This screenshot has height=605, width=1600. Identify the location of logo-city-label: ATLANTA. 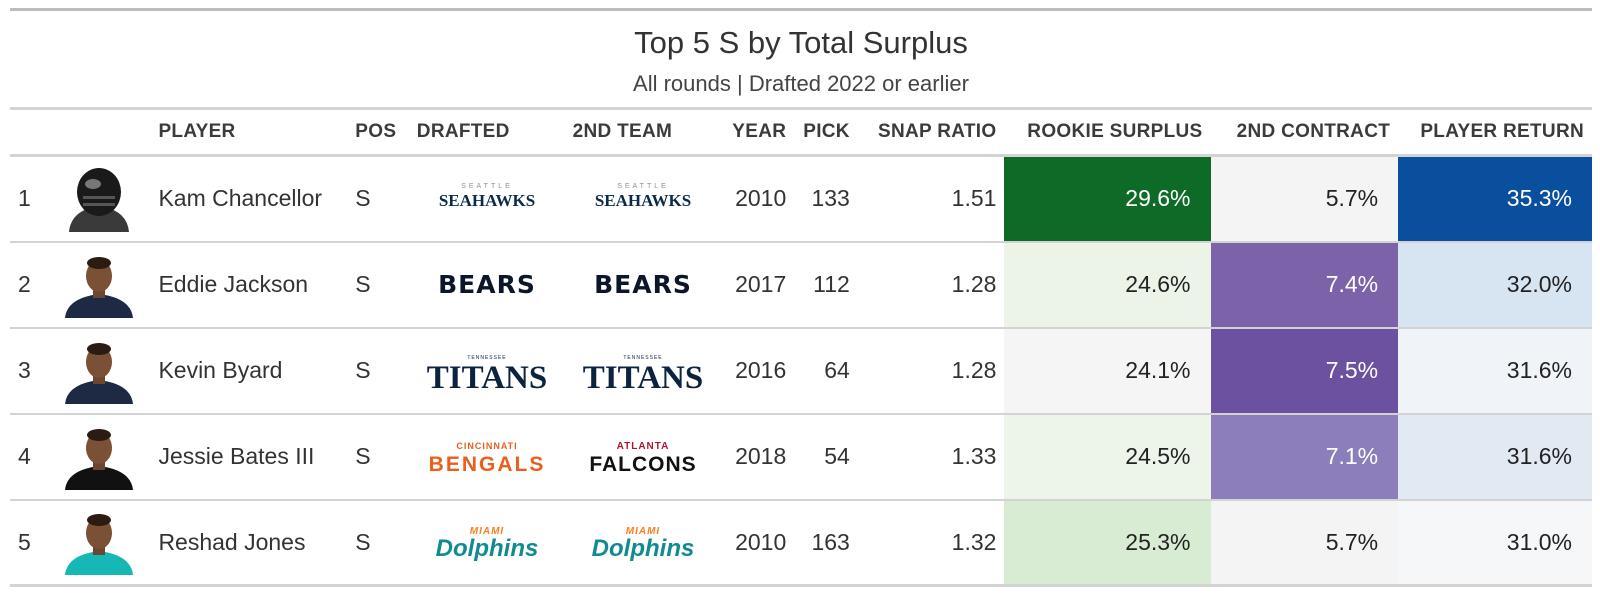
(642, 446).